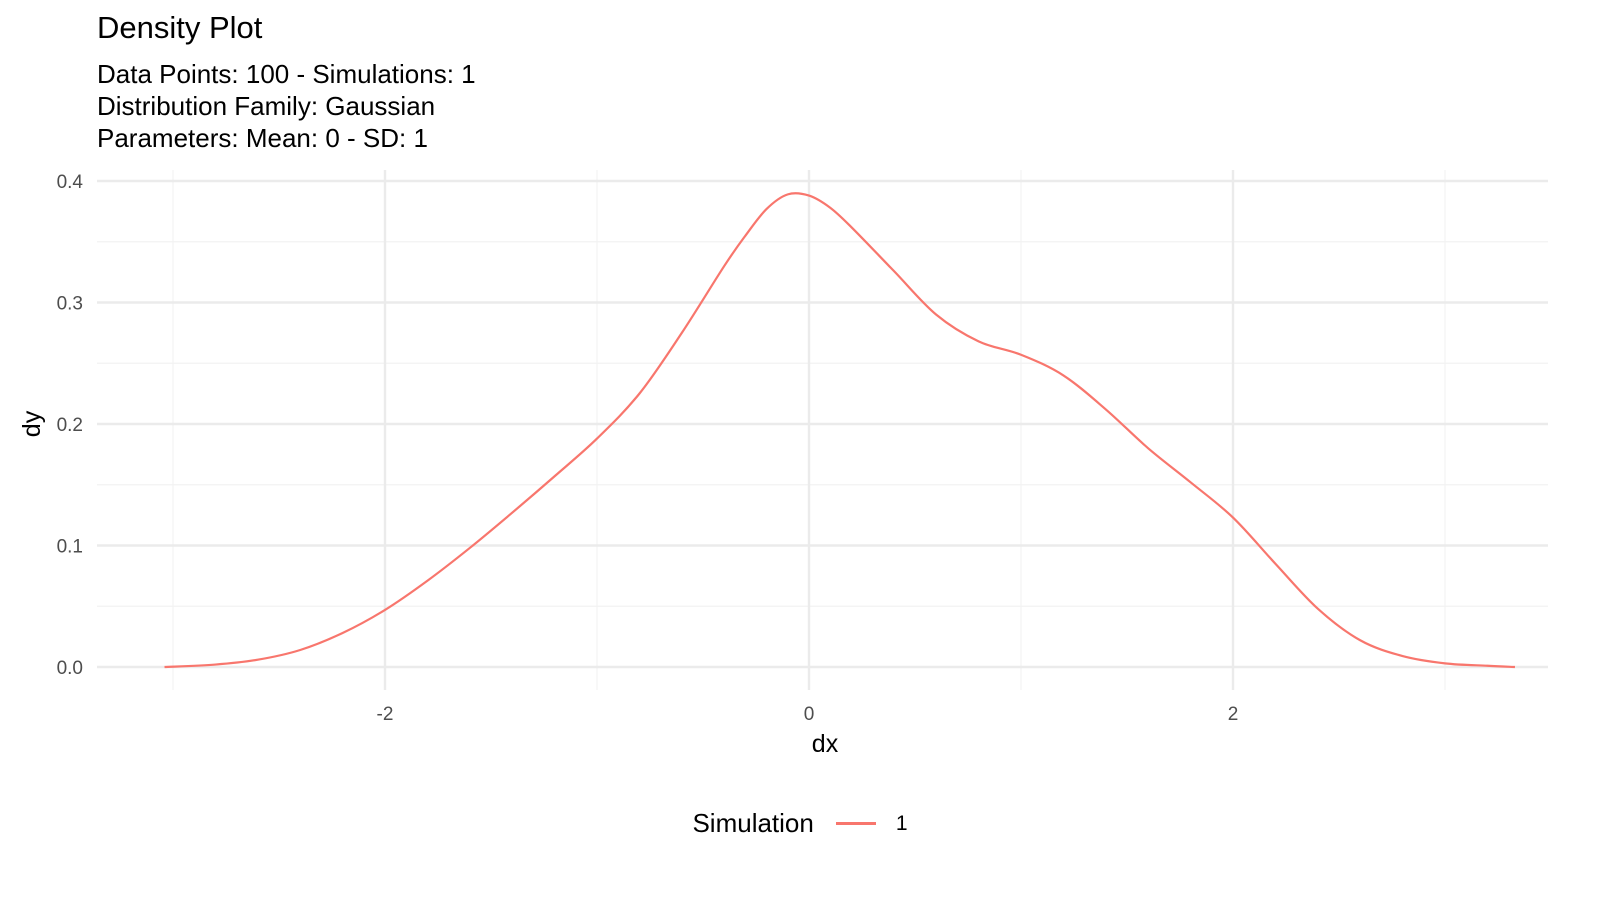 This screenshot has height=900, width=1600. What do you see at coordinates (266, 106) in the screenshot?
I see `subtitle-distribution: Distribution Family: Gaussian` at bounding box center [266, 106].